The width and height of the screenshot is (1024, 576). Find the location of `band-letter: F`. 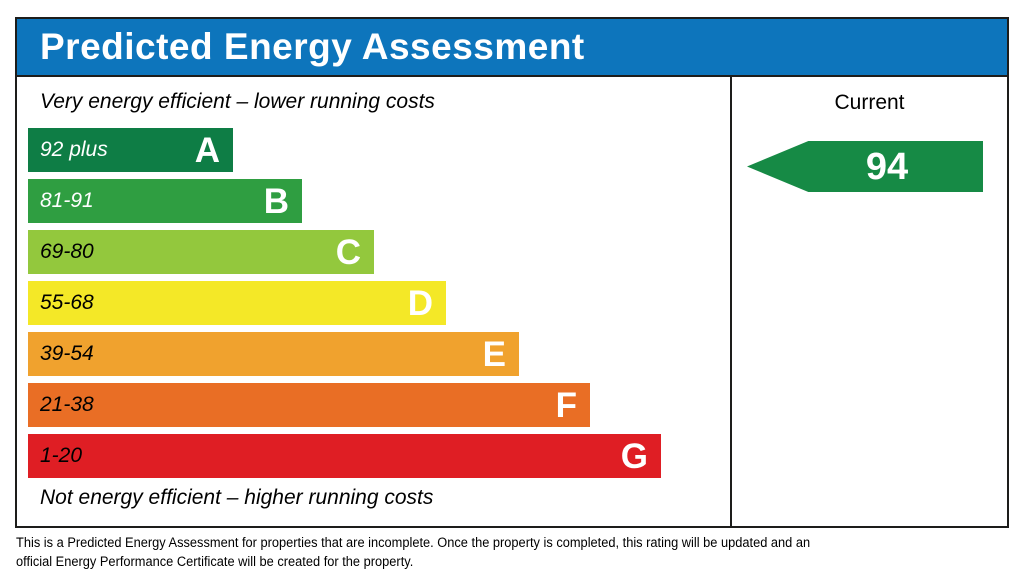

band-letter: F is located at coordinates (566, 405).